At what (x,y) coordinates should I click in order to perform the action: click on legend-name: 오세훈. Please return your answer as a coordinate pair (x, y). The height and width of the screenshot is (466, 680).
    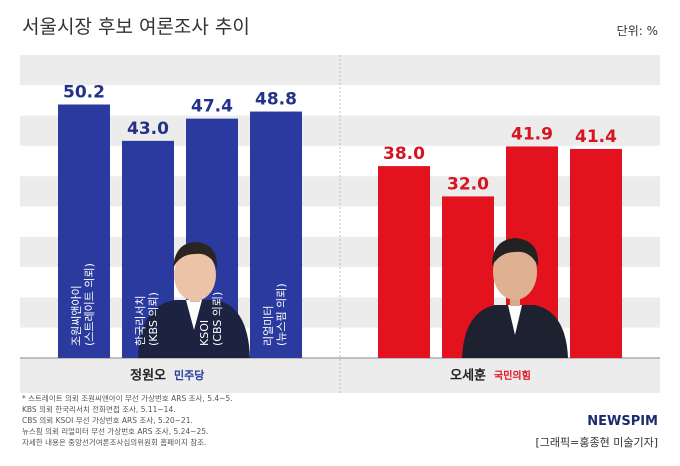
    Looking at the image, I should click on (468, 376).